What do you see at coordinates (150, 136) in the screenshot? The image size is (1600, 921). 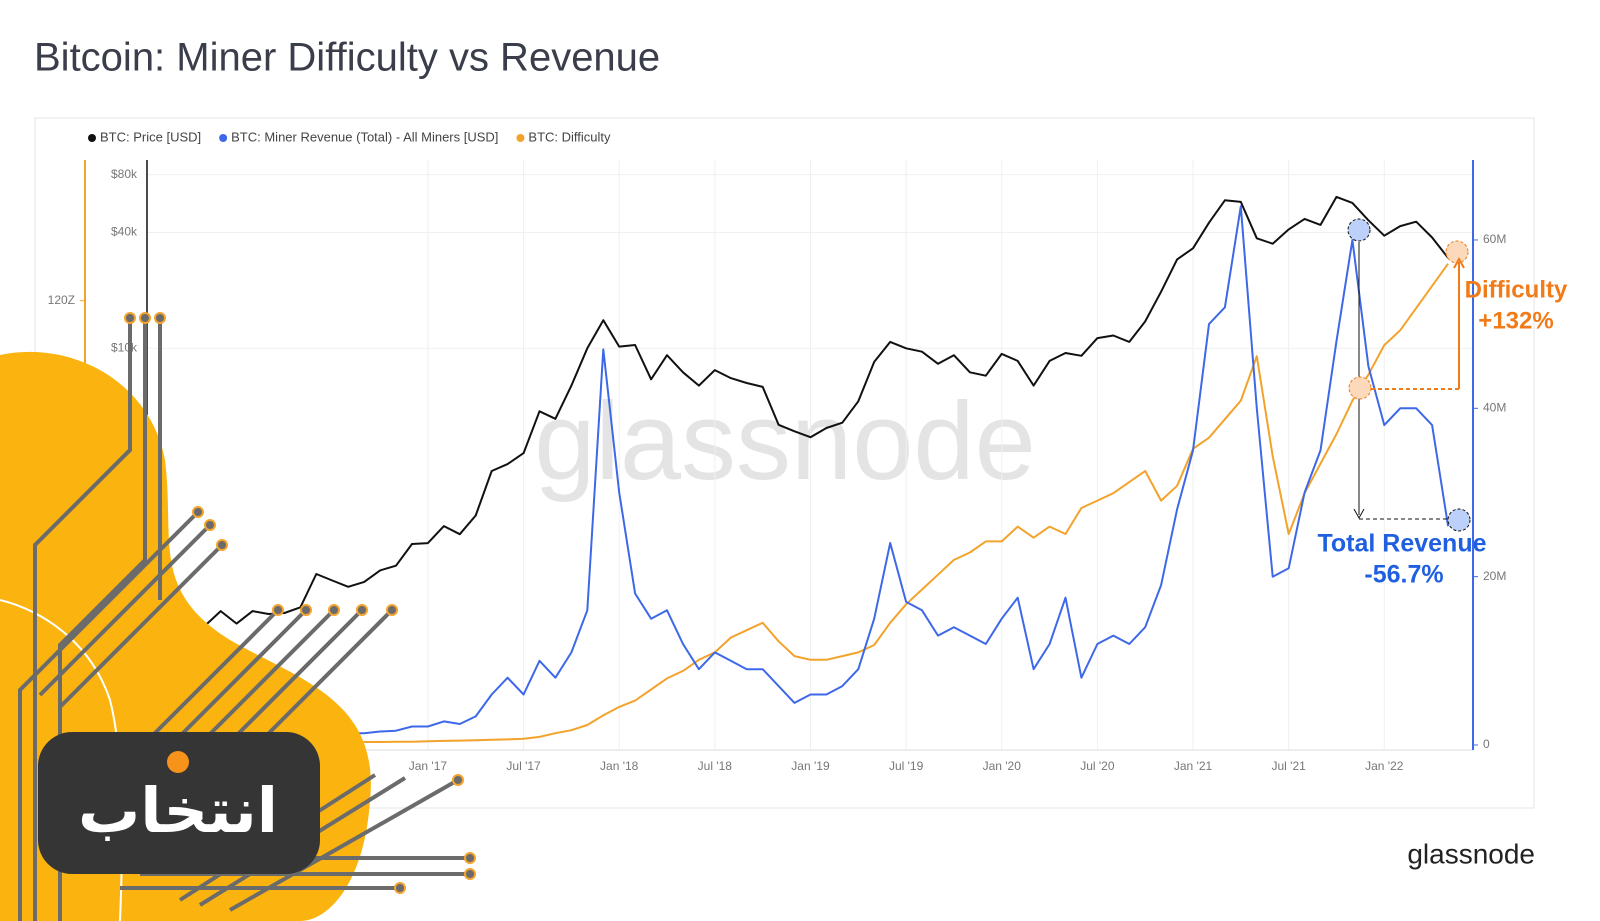 I see `legend-label: BTC: Price [USD]` at bounding box center [150, 136].